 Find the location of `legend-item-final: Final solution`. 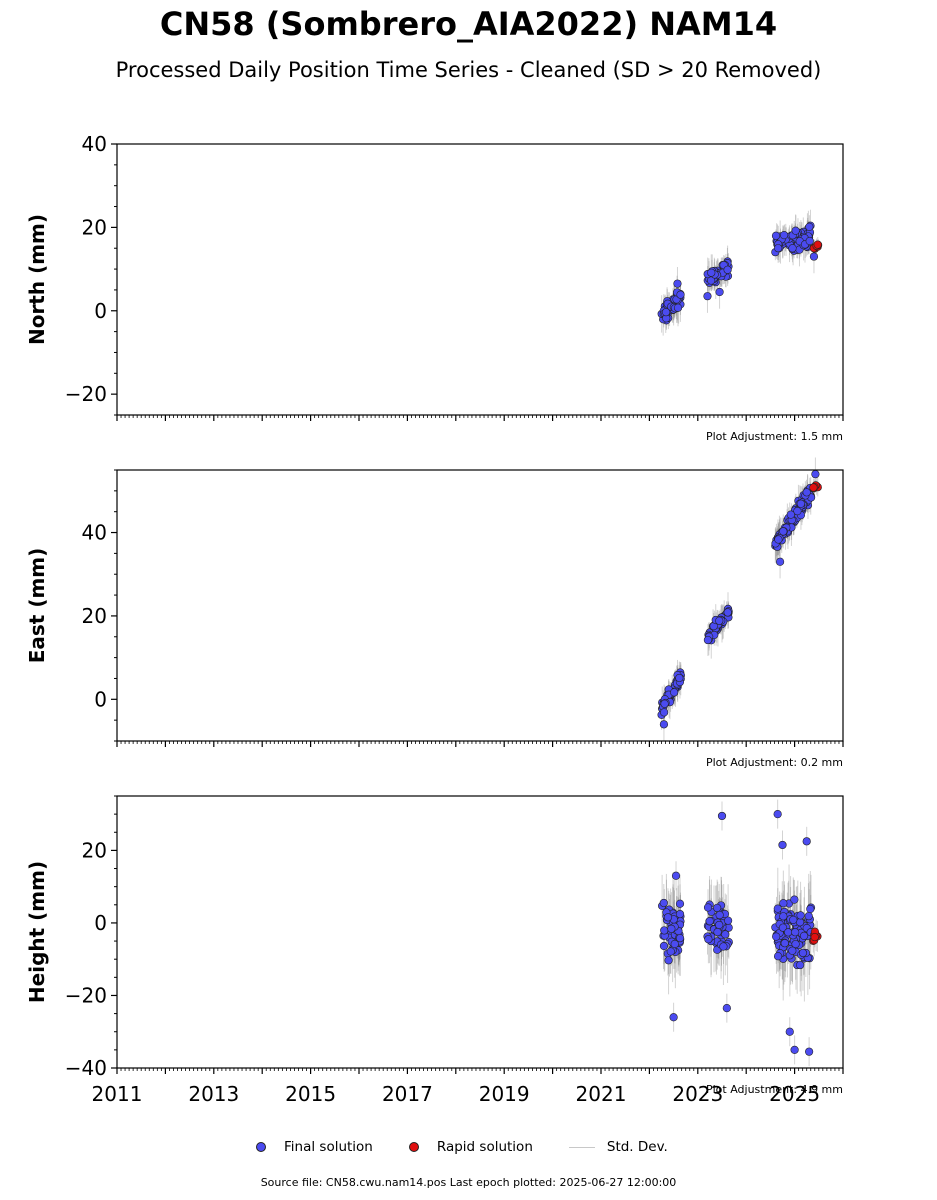

legend-item-final: Final solution is located at coordinates (311, 1147).